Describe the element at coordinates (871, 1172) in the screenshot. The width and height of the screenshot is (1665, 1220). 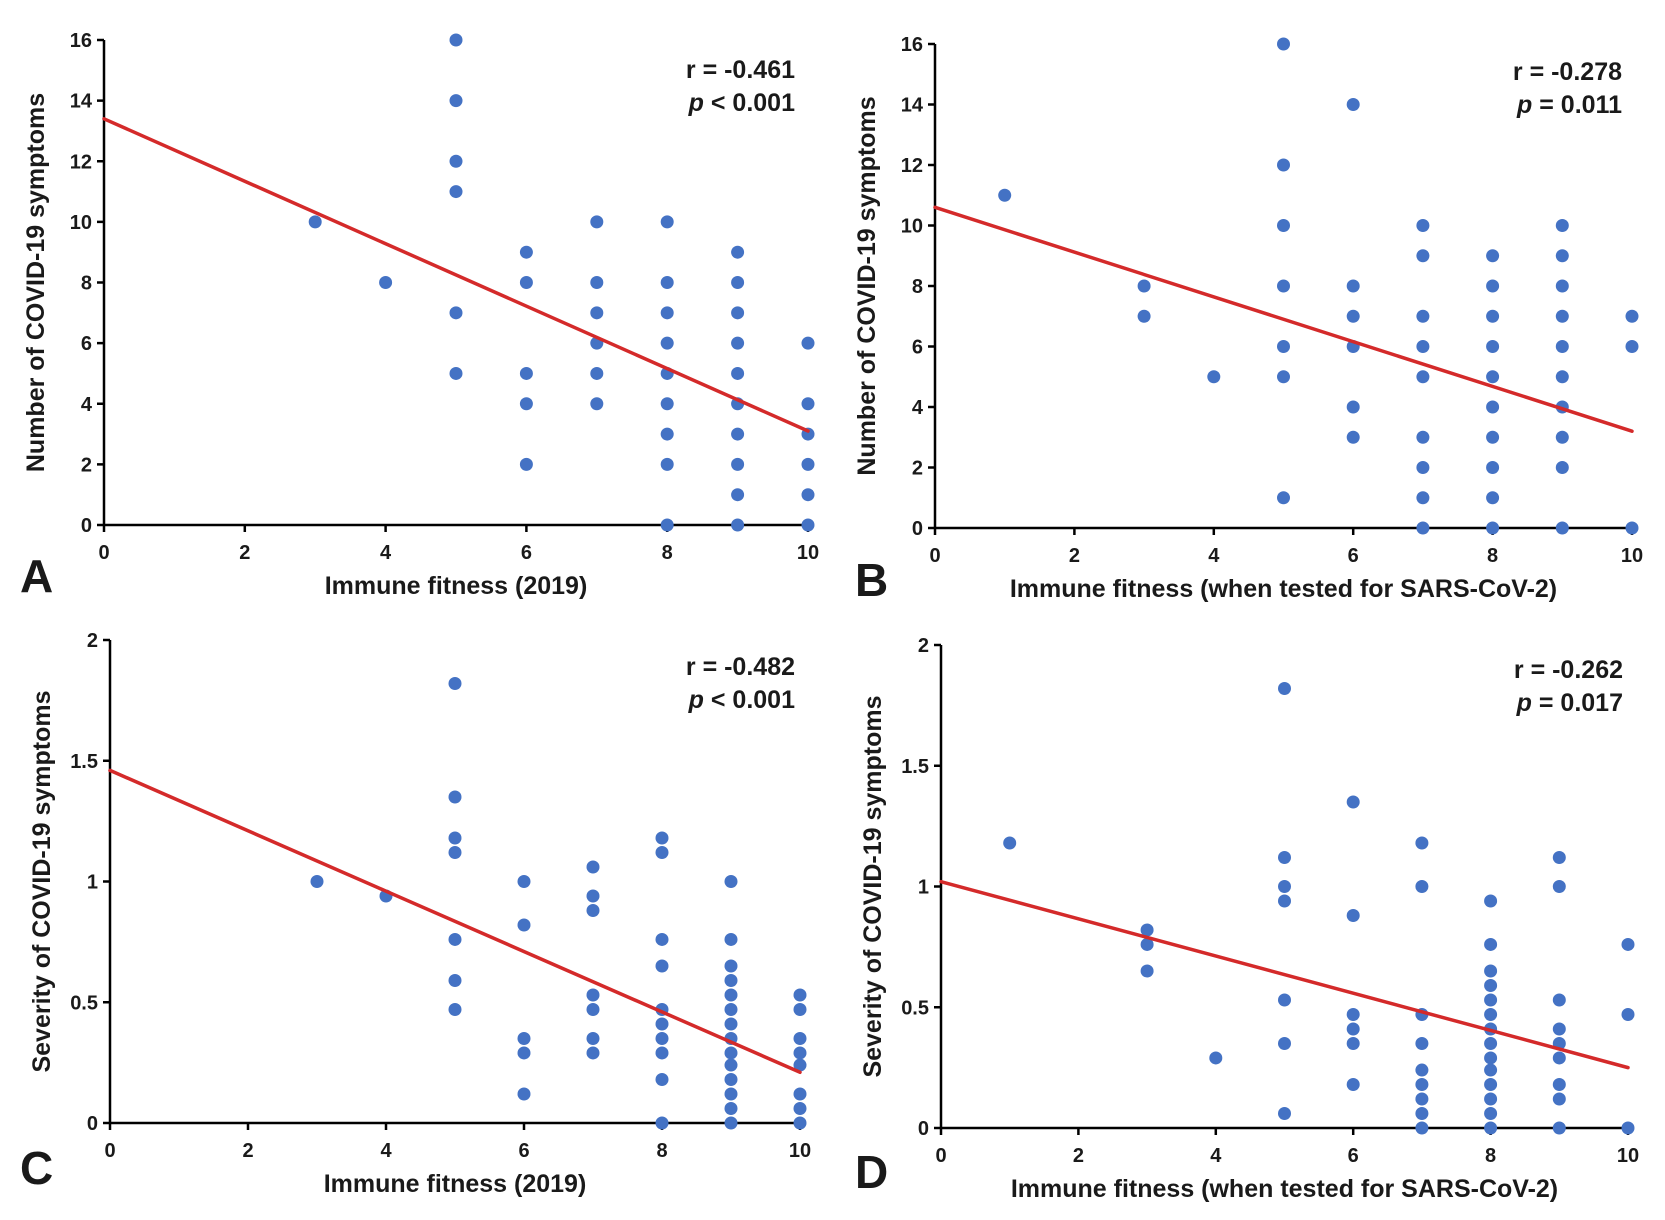
I see `panel-letter: D` at that location.